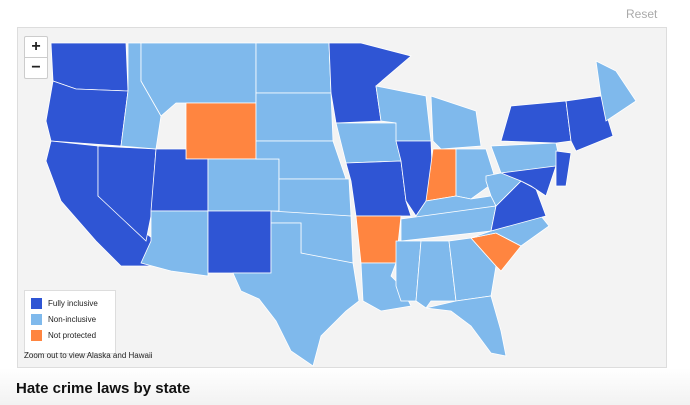 This screenshot has height=405, width=690. What do you see at coordinates (456, 122) in the screenshot?
I see `state-mi` at bounding box center [456, 122].